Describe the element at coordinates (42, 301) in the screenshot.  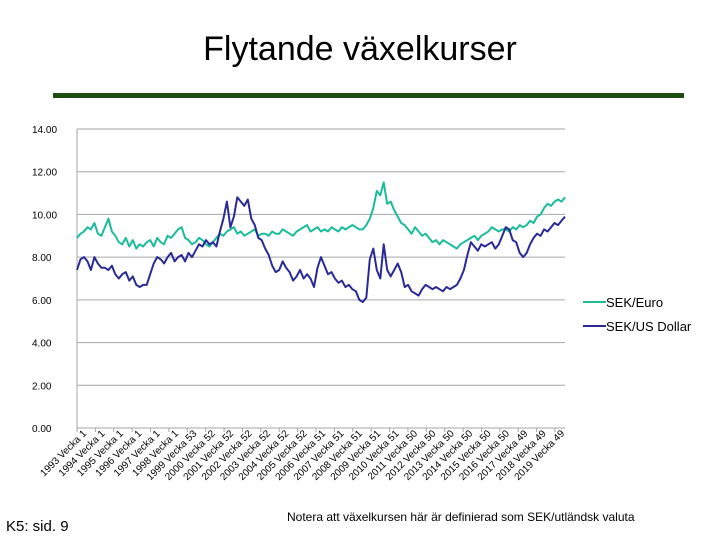
I see `y-tick-label-3: 6.00` at that location.